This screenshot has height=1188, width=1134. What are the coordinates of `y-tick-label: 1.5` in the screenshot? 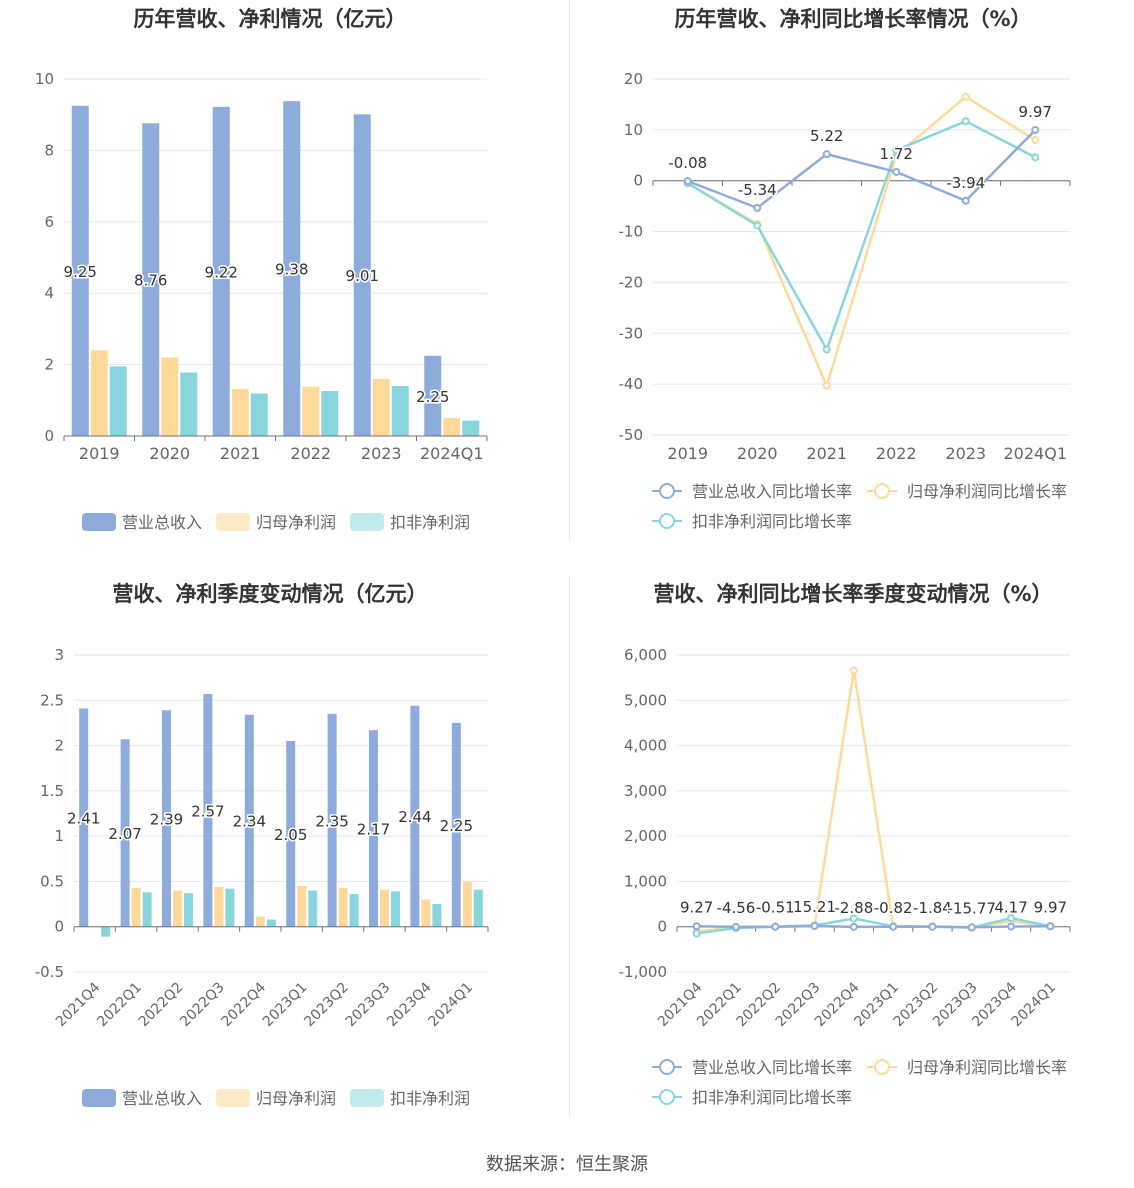 It's located at (52, 791).